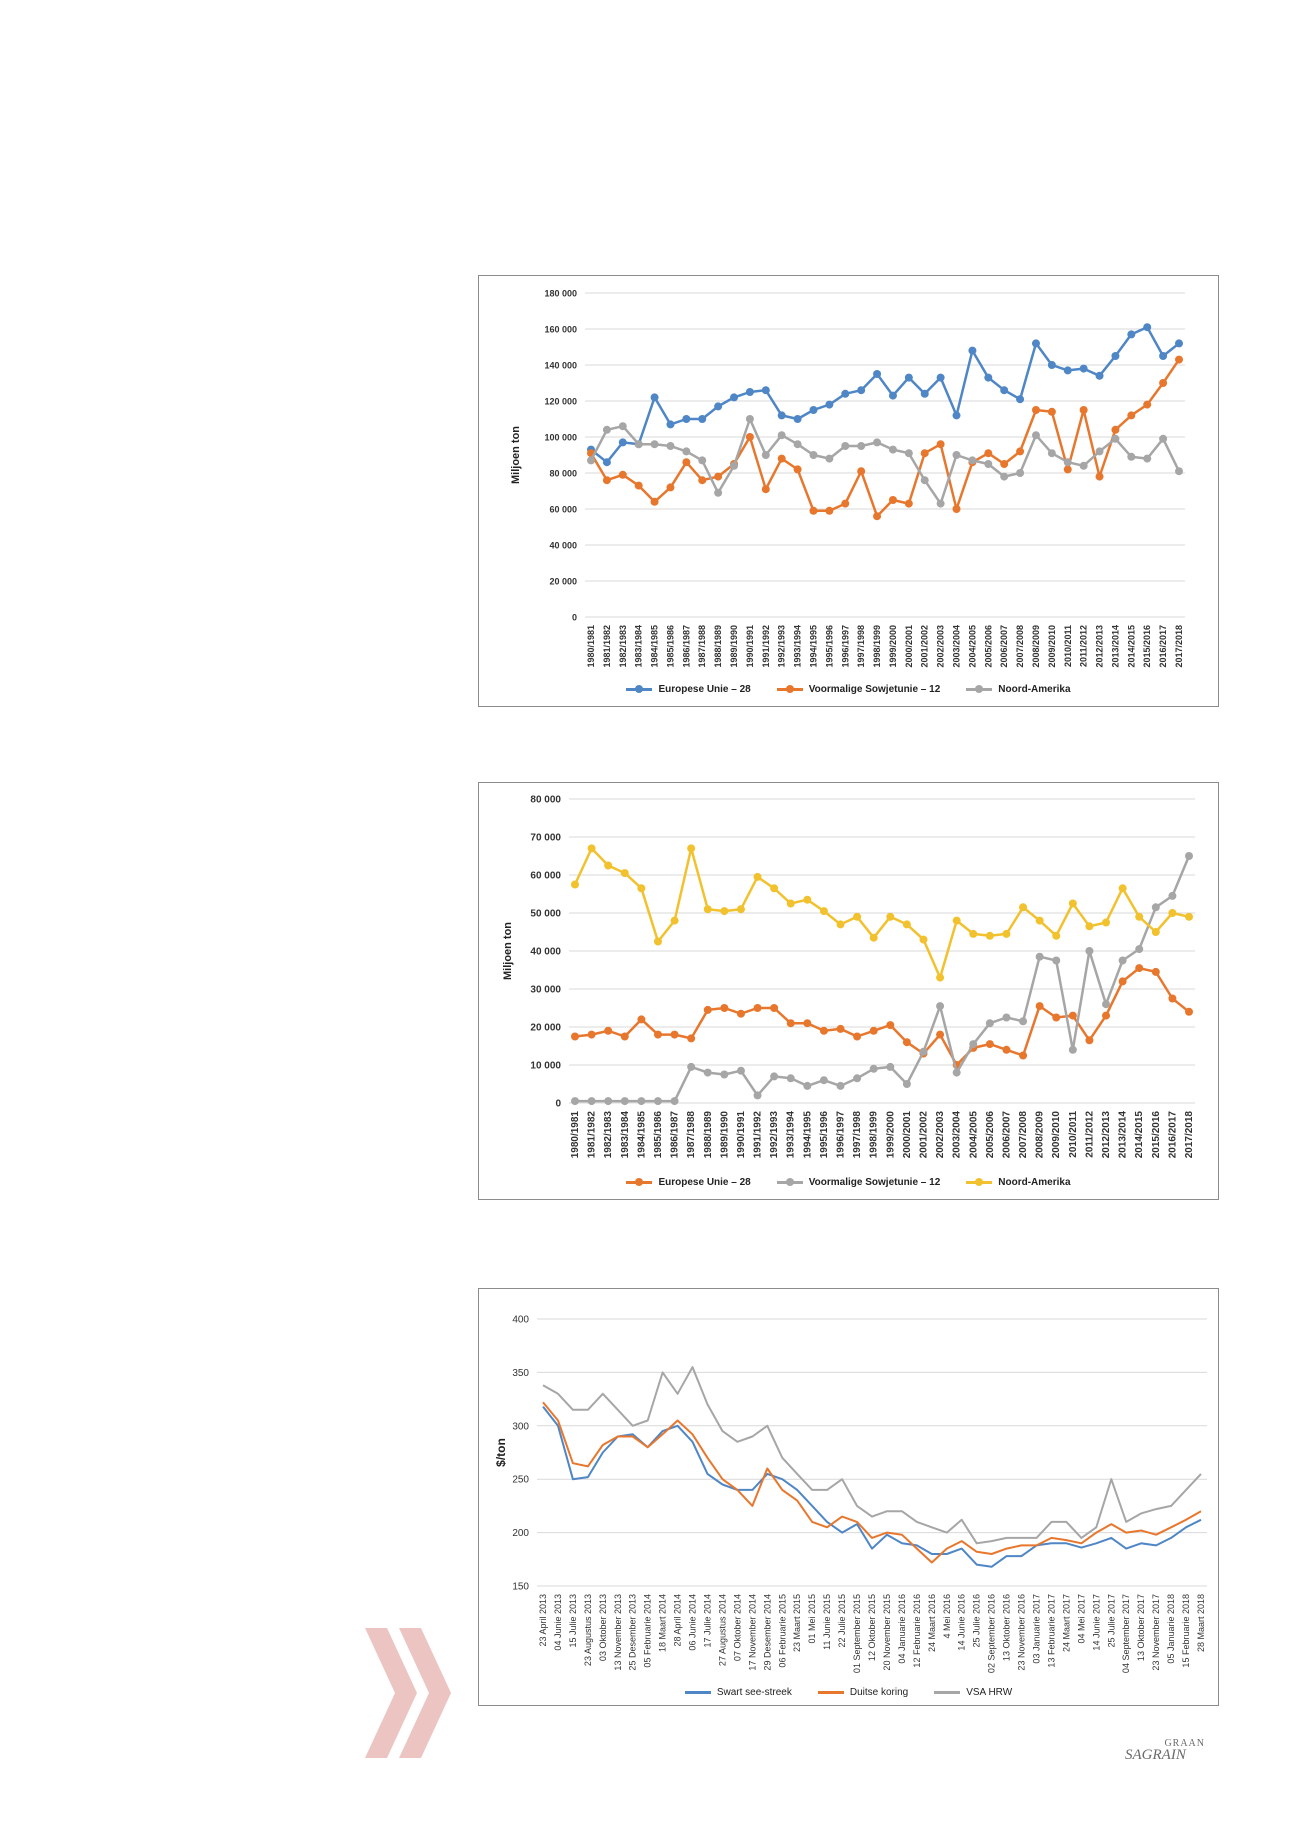  What do you see at coordinates (520, 1533) in the screenshot?
I see `y-tick-label: 200` at bounding box center [520, 1533].